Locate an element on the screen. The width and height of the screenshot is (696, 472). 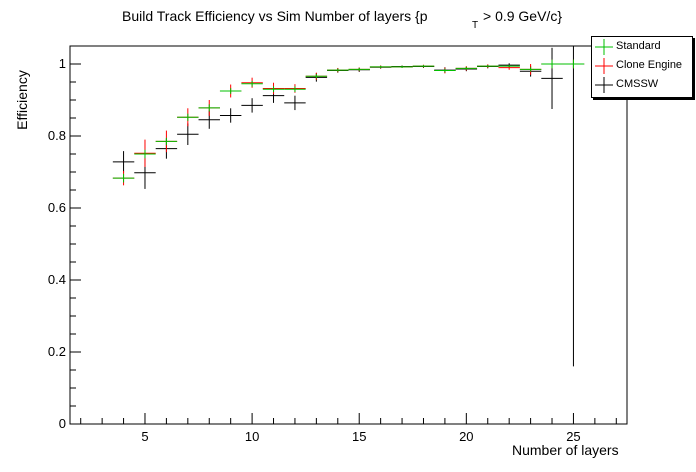
y-axis-label: Efficiency is located at coordinates (21, 100).